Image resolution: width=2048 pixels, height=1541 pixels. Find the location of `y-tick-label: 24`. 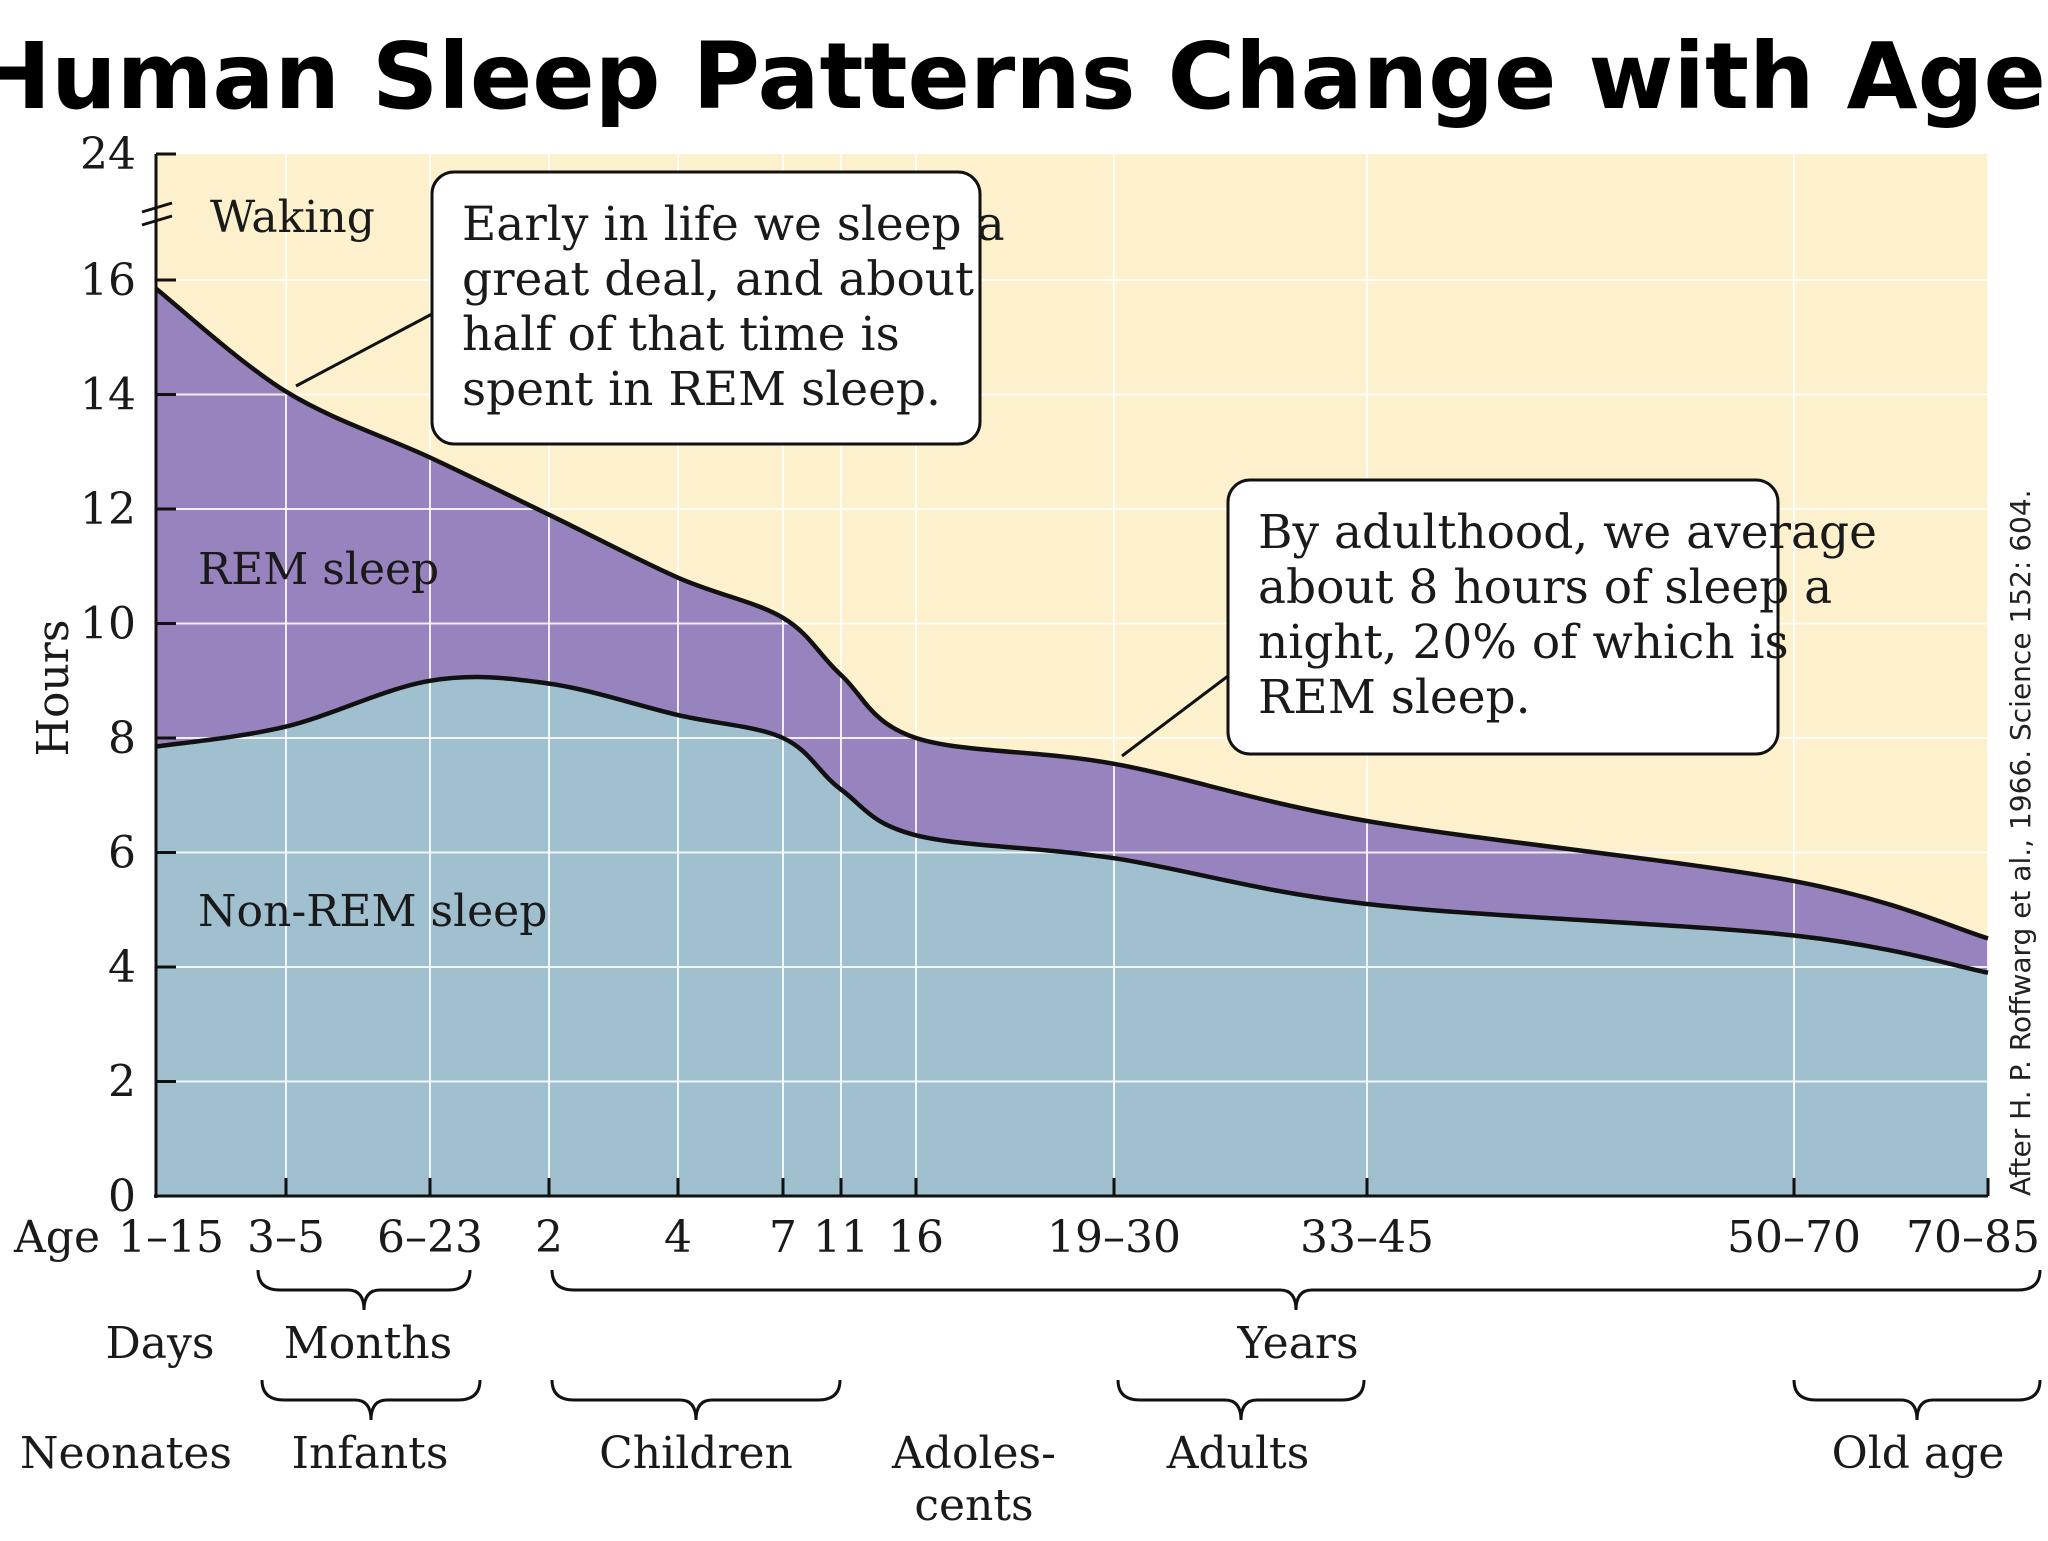

y-tick-label: 24 is located at coordinates (108, 154).